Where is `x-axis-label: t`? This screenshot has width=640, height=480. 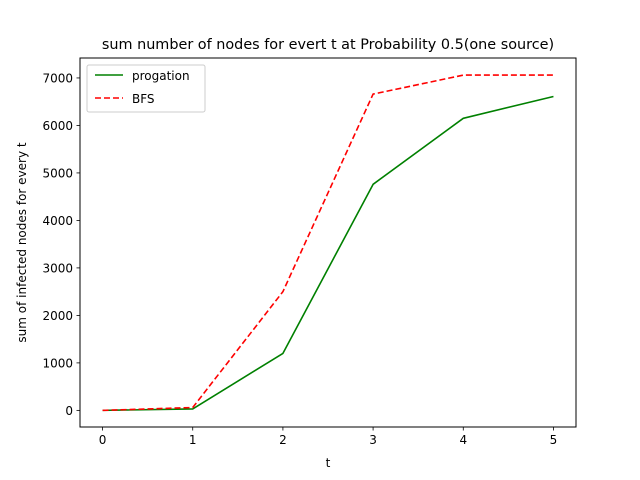 x-axis-label: t is located at coordinates (328, 463).